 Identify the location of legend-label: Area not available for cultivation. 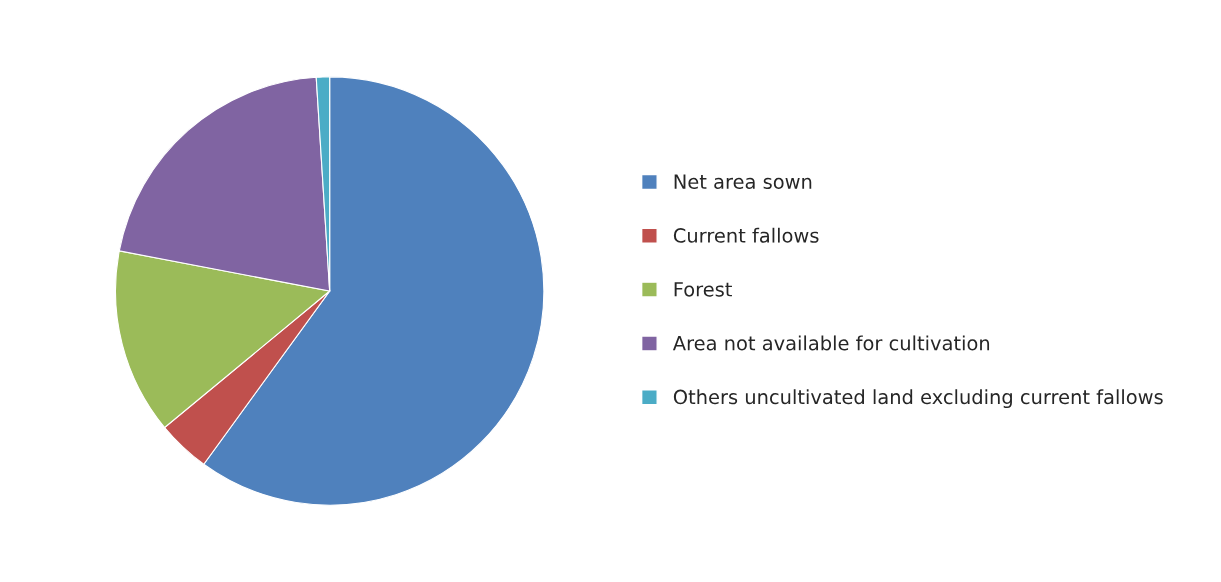
(831, 343).